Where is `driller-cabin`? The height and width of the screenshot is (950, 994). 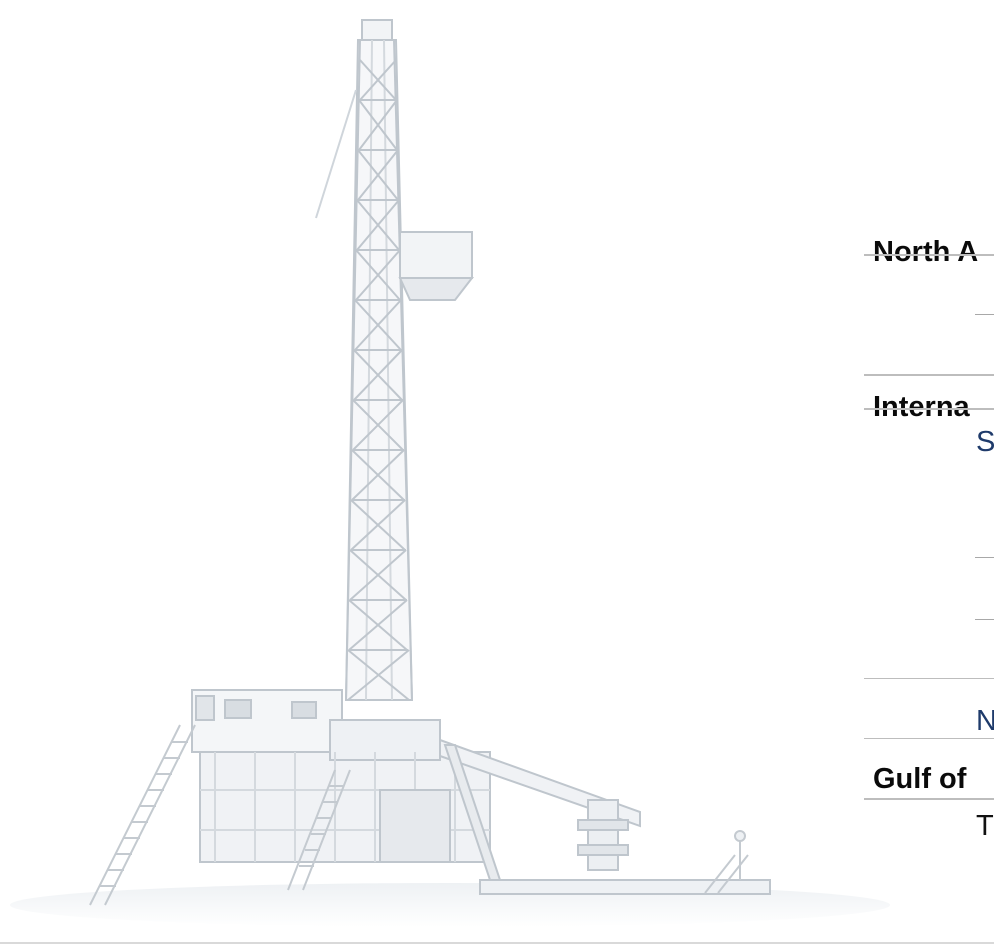 driller-cabin is located at coordinates (267, 721).